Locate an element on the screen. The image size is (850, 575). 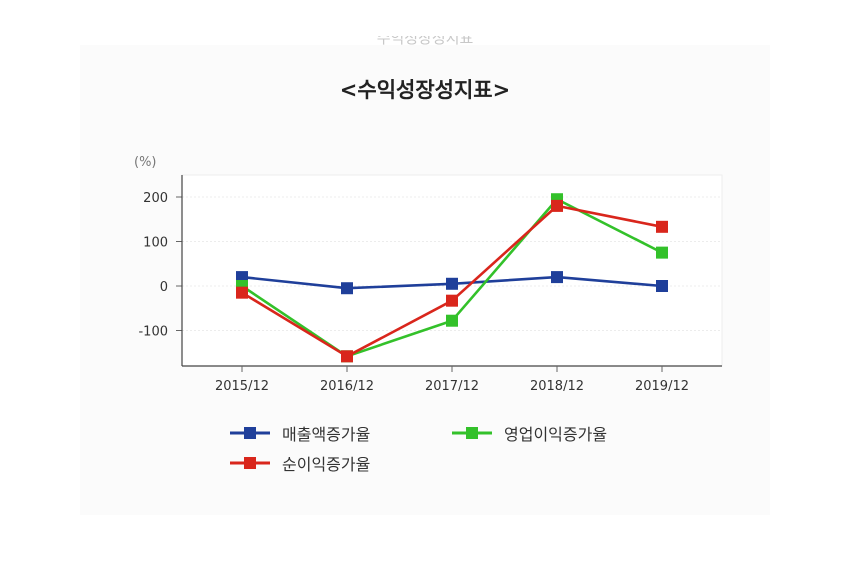
y-tick-label: 0 is located at coordinates (164, 287).